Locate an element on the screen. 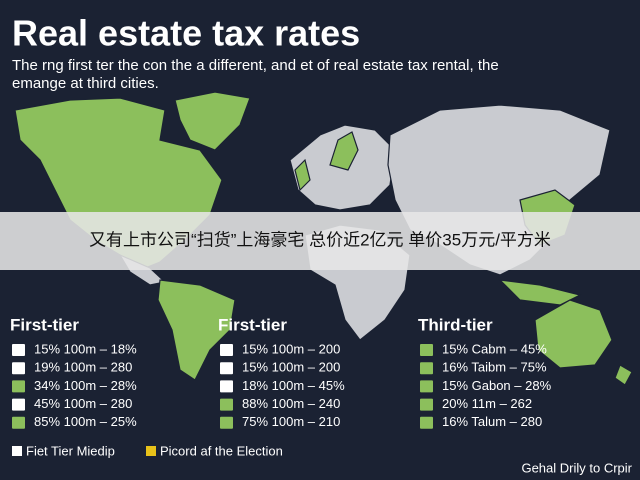 This screenshot has width=640, height=480. legend-row: 18% 100m – 45% is located at coordinates (293, 385).